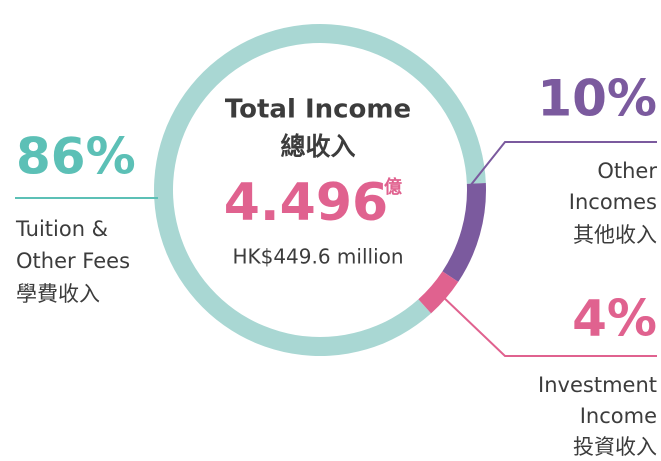  Describe the element at coordinates (618, 416) in the screenshot. I see `category-label: Income` at that location.